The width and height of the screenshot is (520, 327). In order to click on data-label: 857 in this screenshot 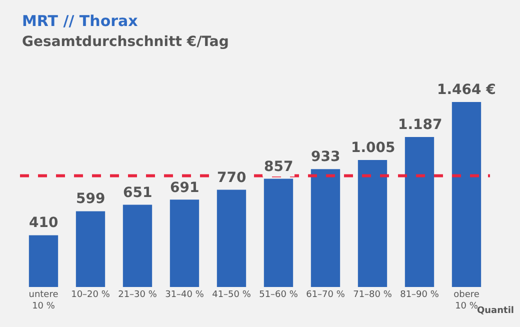, I will do `click(279, 167)`.